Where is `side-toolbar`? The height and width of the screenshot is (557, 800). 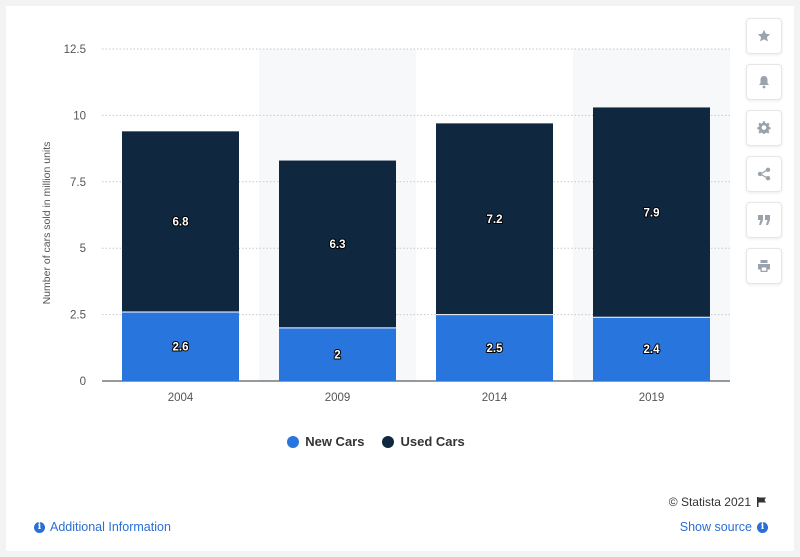
side-toolbar is located at coordinates (764, 151).